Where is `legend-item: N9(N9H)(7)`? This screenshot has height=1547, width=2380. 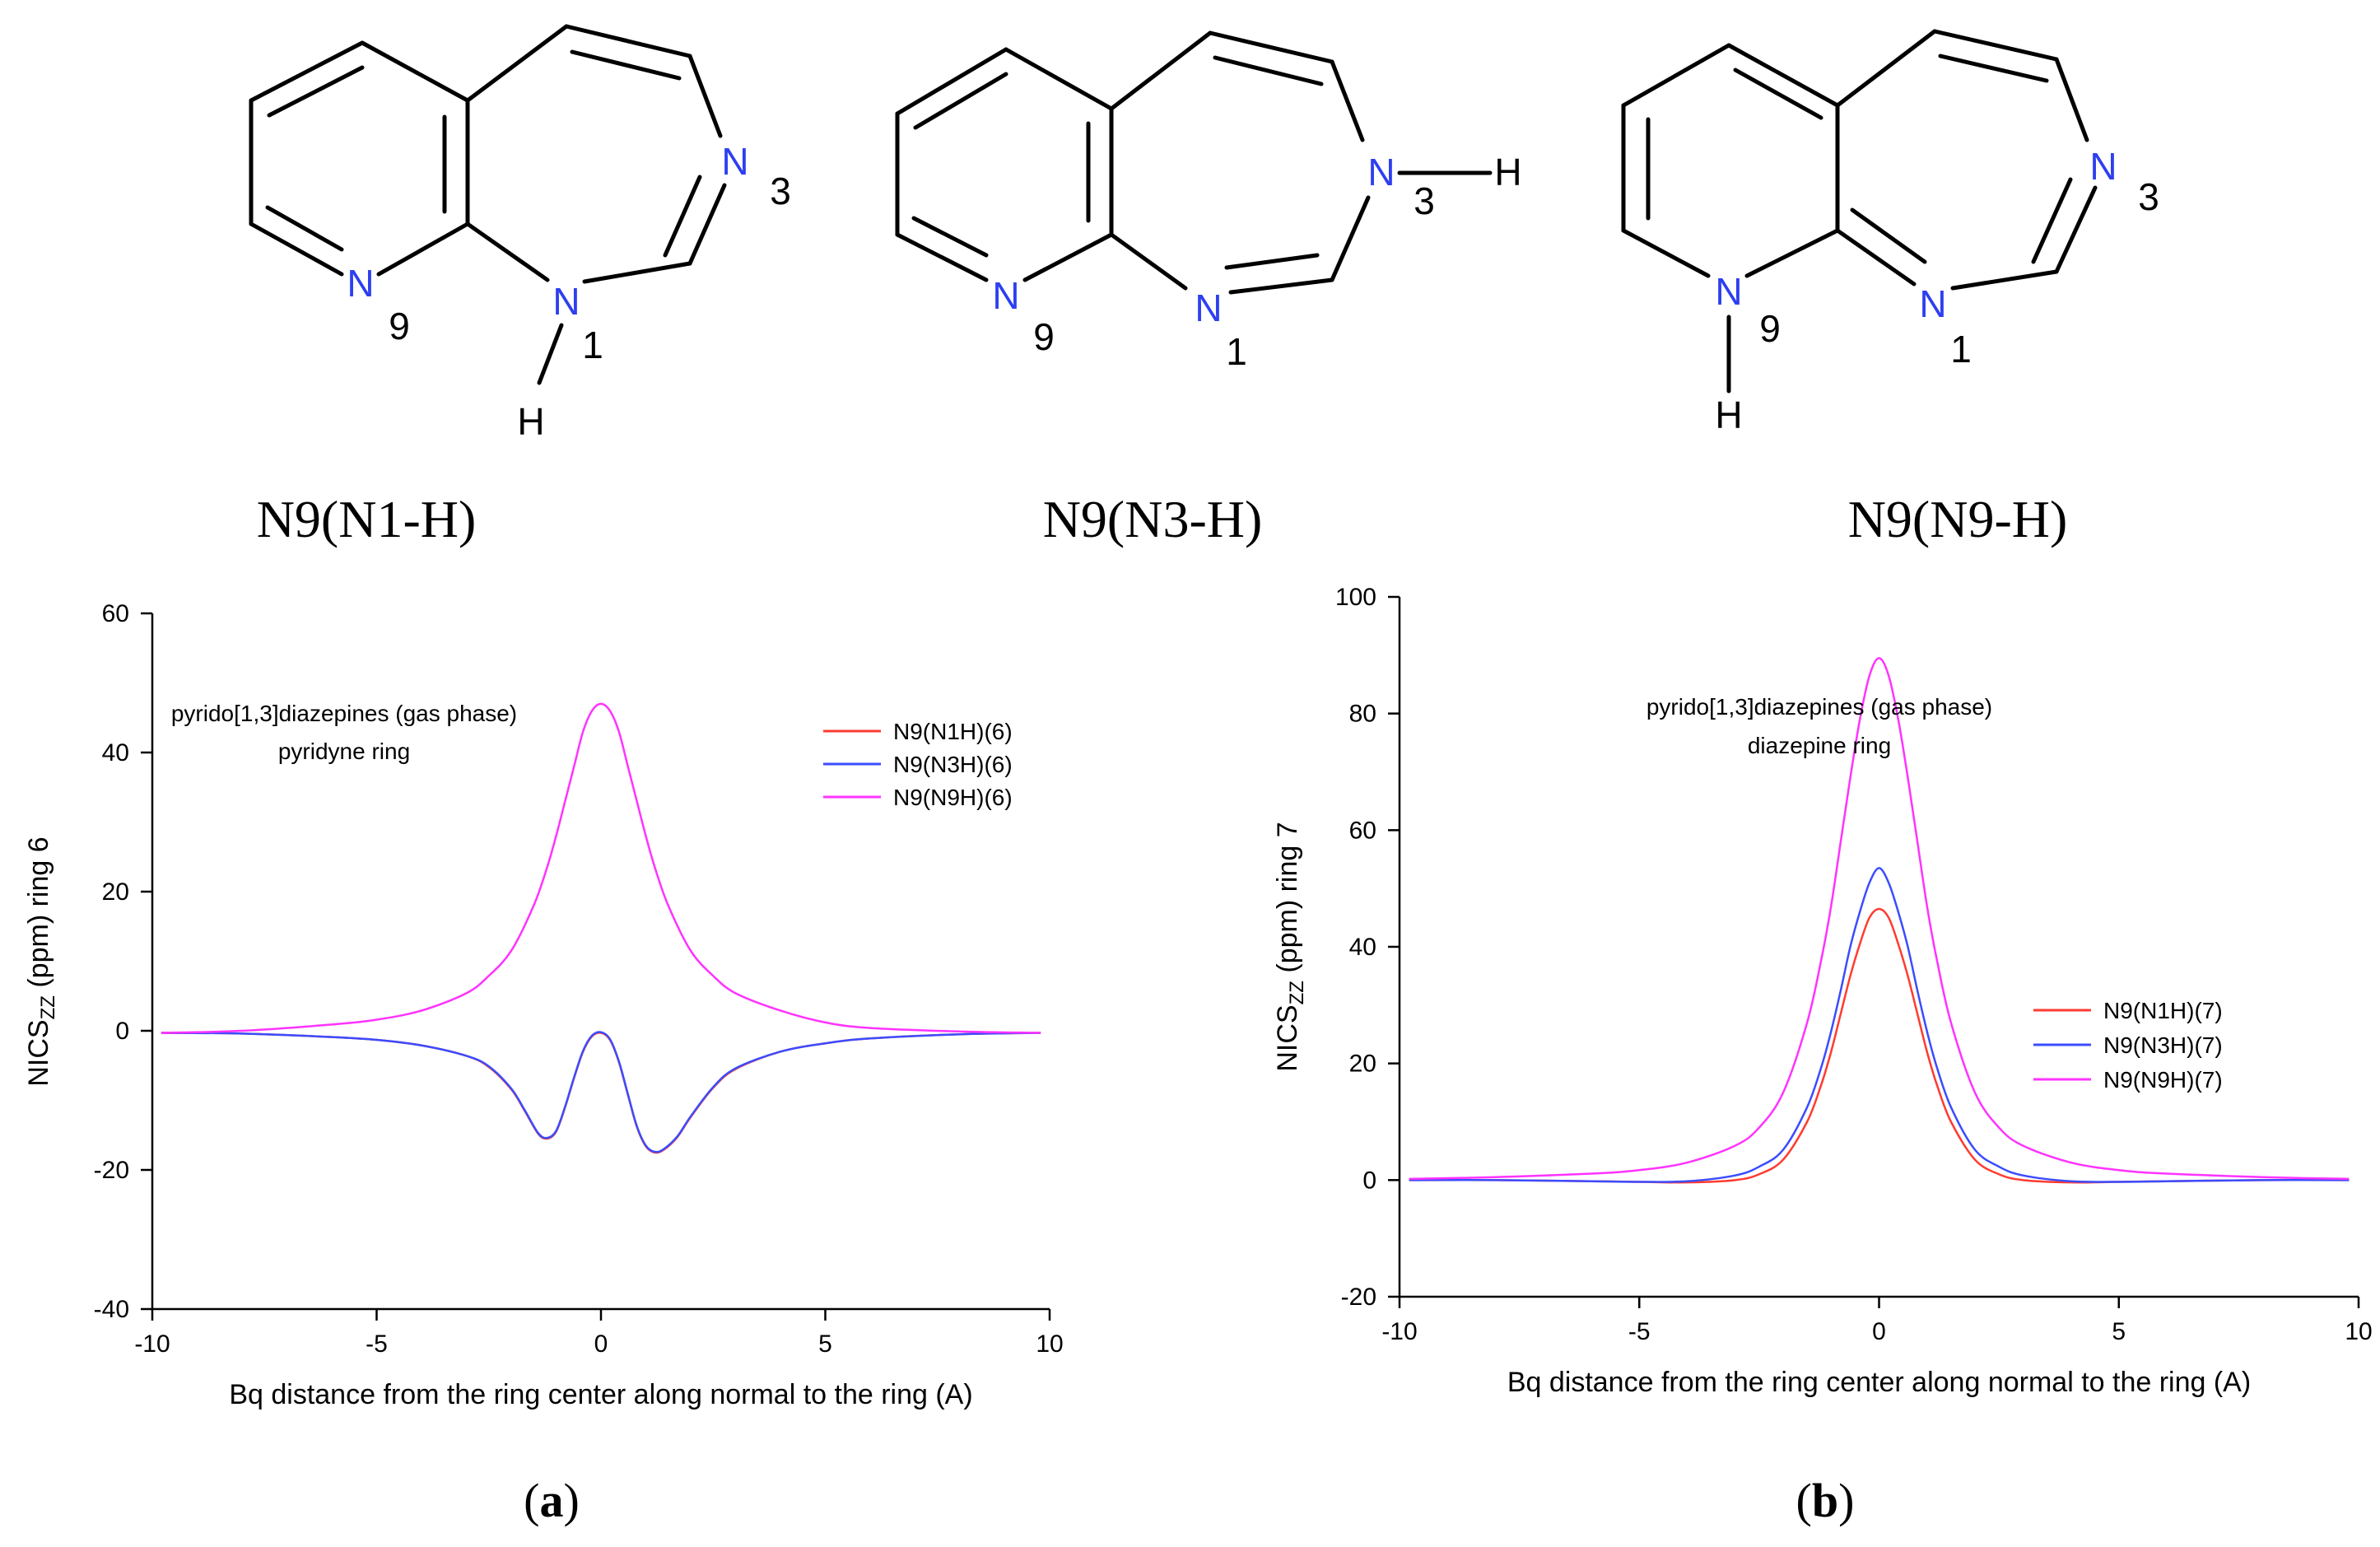 legend-item: N9(N9H)(7) is located at coordinates (2128, 1080).